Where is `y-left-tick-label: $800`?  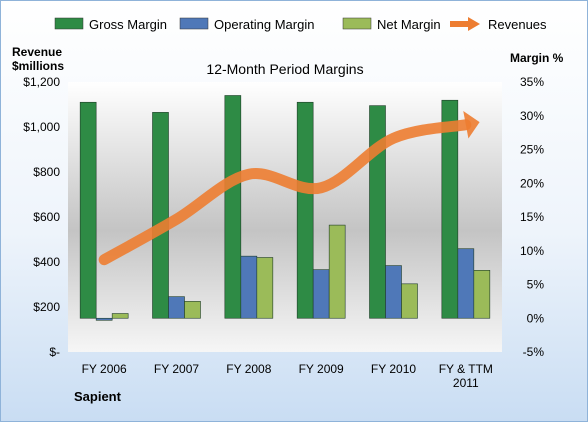
y-left-tick-label: $800 is located at coordinates (46, 172).